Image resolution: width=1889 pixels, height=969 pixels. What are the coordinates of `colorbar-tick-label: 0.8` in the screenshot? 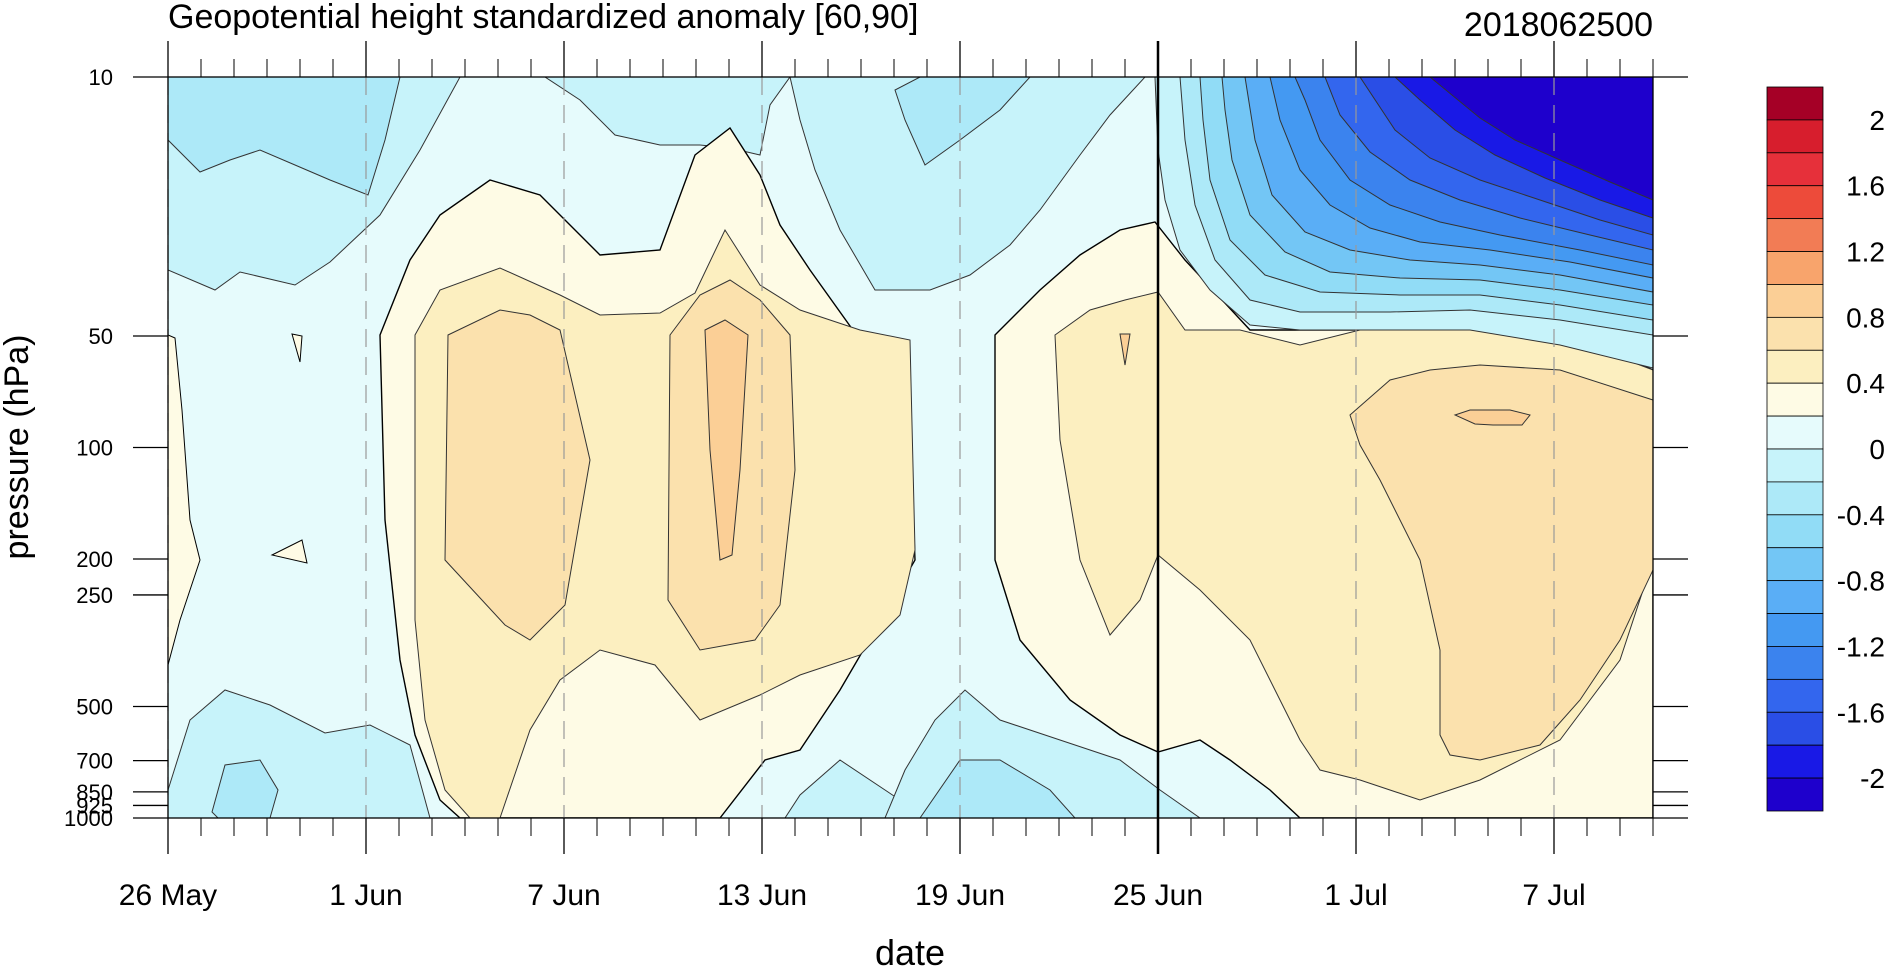 It's located at (1865, 317).